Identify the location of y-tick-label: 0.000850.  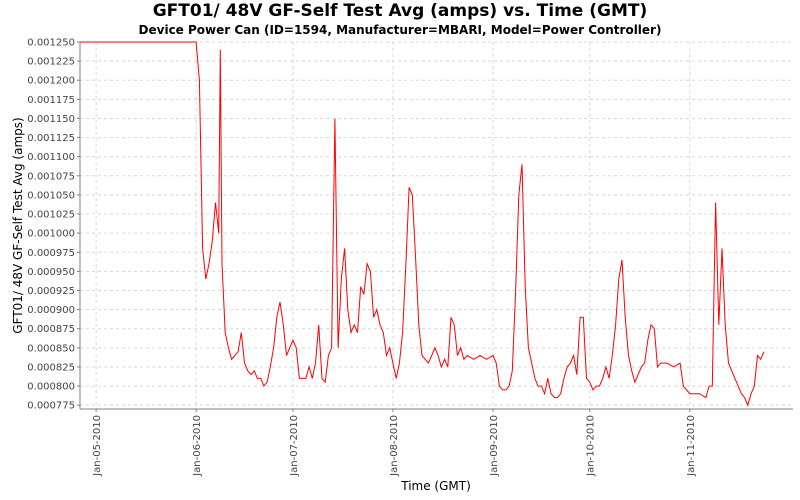
(51, 348).